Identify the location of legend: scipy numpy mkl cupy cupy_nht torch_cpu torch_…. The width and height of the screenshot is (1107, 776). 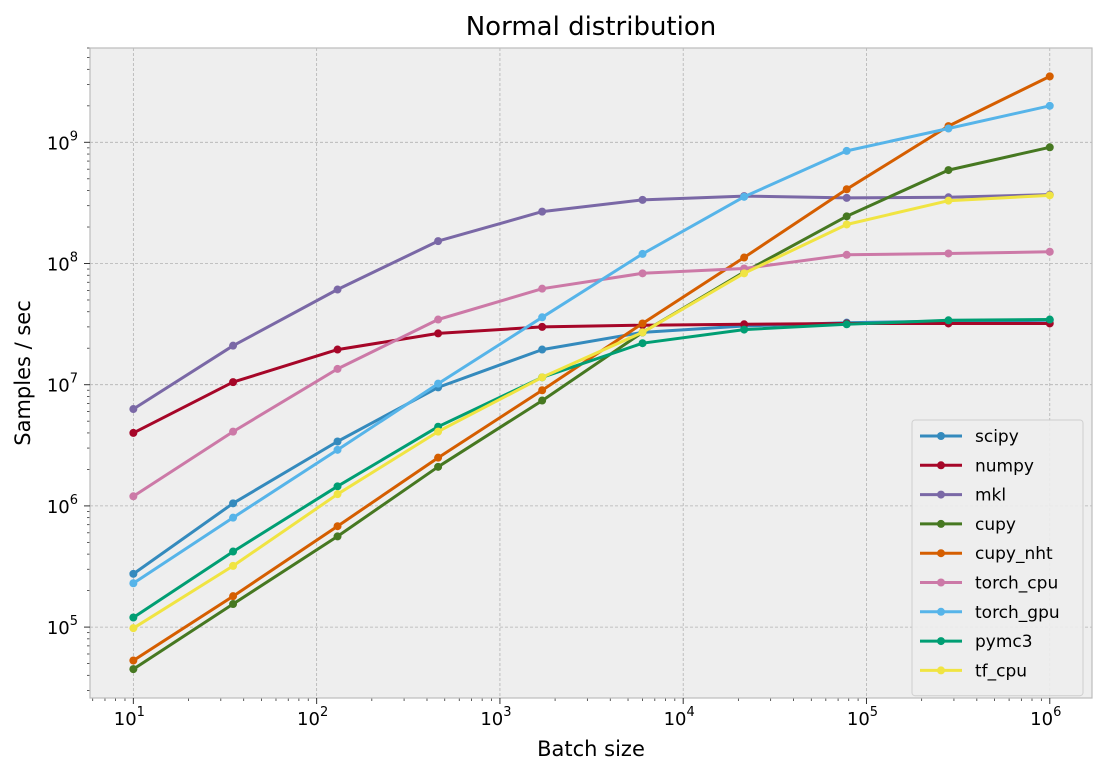
(997, 558).